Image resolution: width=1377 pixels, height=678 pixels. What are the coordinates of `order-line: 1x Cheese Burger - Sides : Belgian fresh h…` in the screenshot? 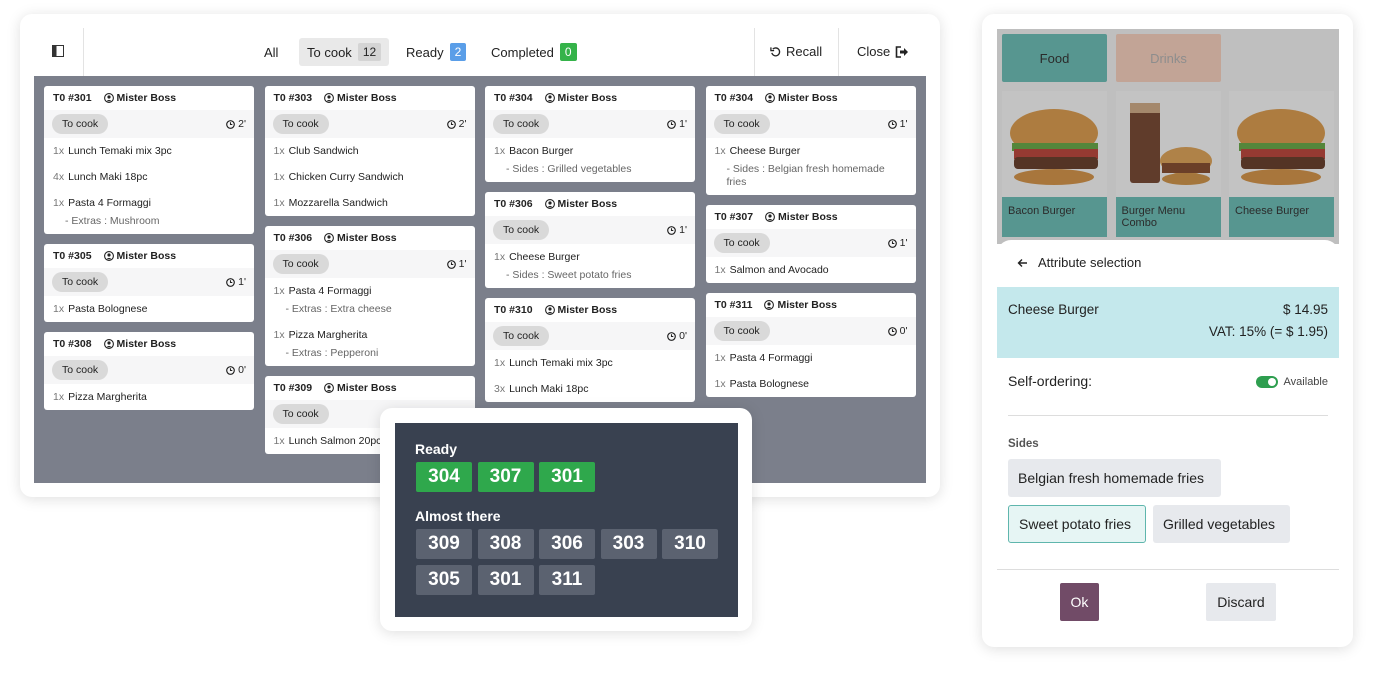 It's located at (811, 166).